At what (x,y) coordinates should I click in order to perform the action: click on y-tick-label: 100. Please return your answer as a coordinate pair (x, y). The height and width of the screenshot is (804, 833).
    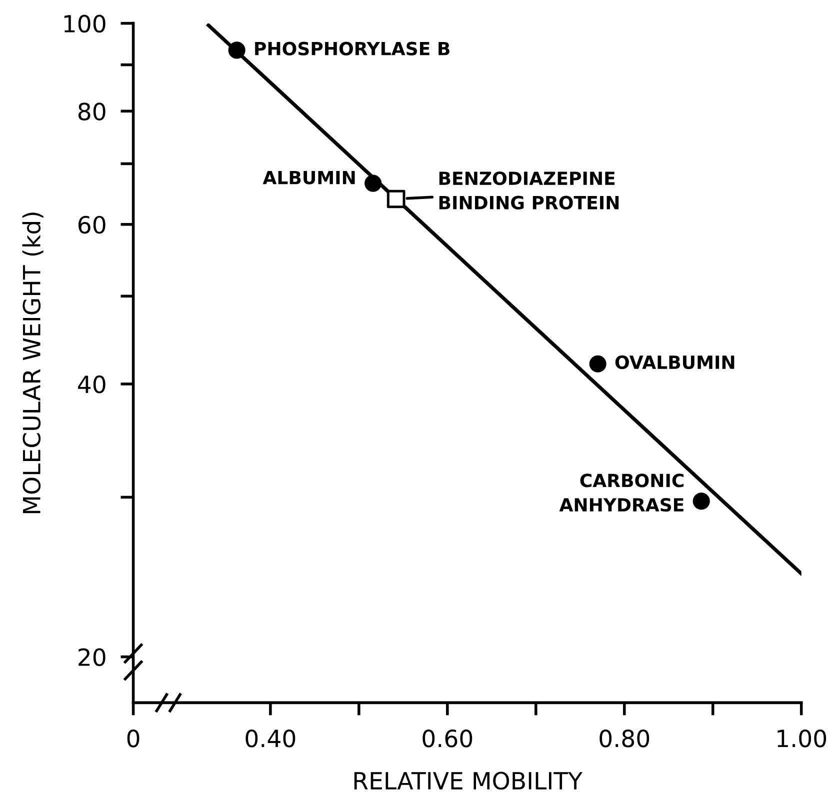
    Looking at the image, I should click on (85, 23).